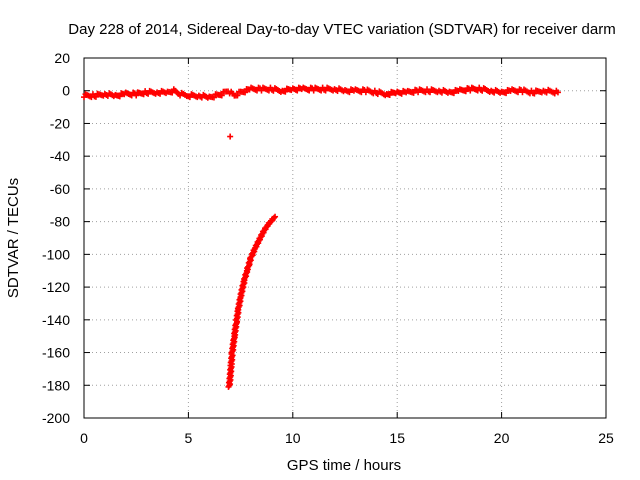 This screenshot has height=480, width=640. Describe the element at coordinates (344, 465) in the screenshot. I see `x-axis-title: GPS time / hours` at that location.